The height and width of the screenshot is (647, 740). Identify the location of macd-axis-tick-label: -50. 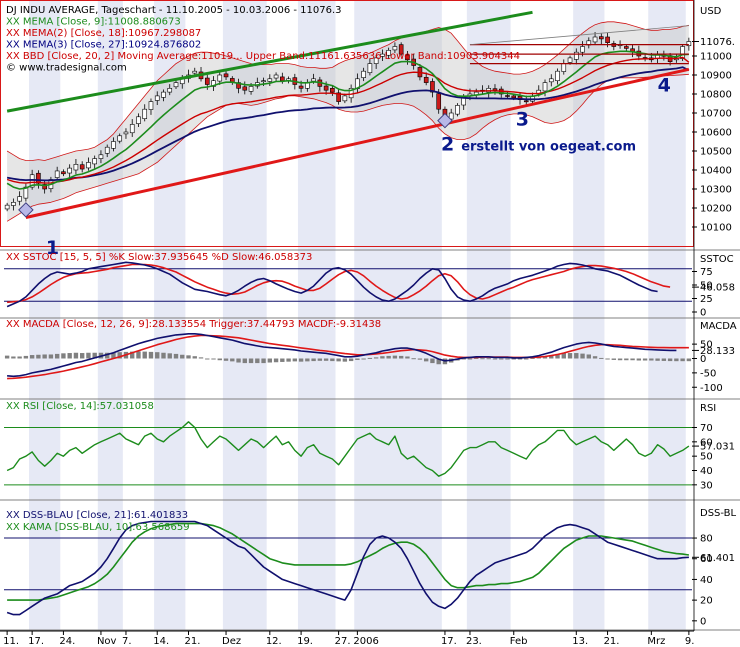
(708, 373).